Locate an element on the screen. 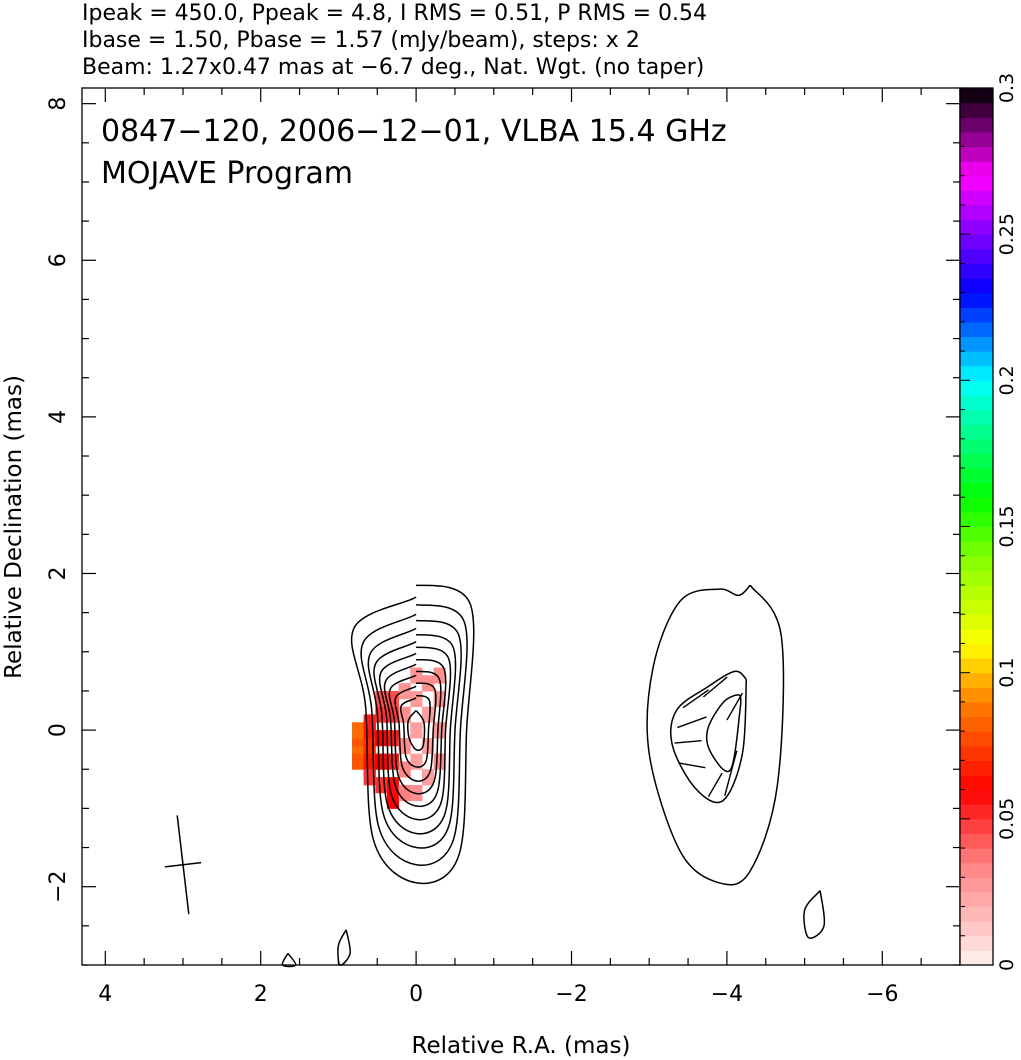 The height and width of the screenshot is (1060, 1021). colorbar-ticks: 0 0.05 0.1 0.15 0.2 0.25 0.3 is located at coordinates (989, 522).